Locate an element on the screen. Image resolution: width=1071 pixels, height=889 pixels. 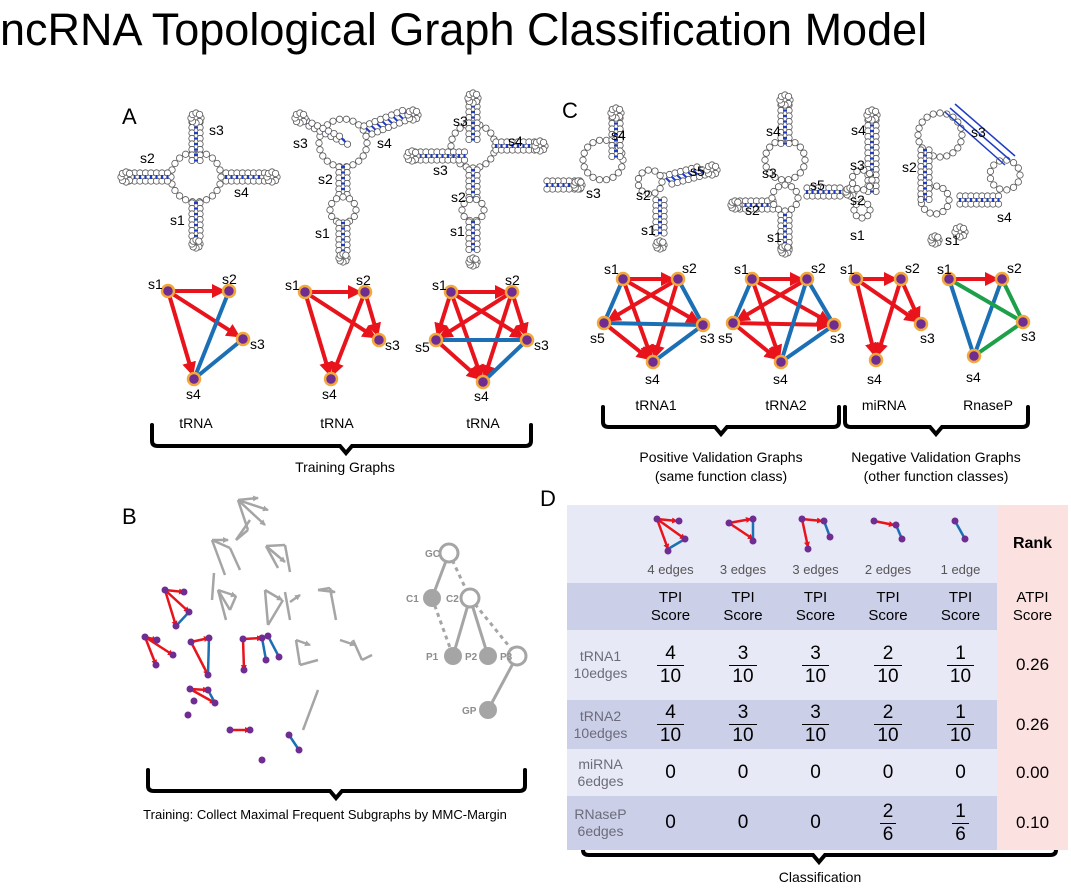
stem-label: s4 is located at coordinates (515, 141).